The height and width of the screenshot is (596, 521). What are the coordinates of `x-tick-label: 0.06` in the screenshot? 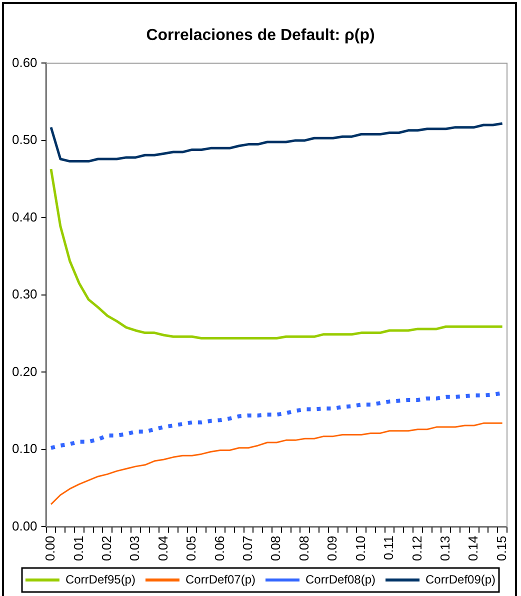 It's located at (219, 549).